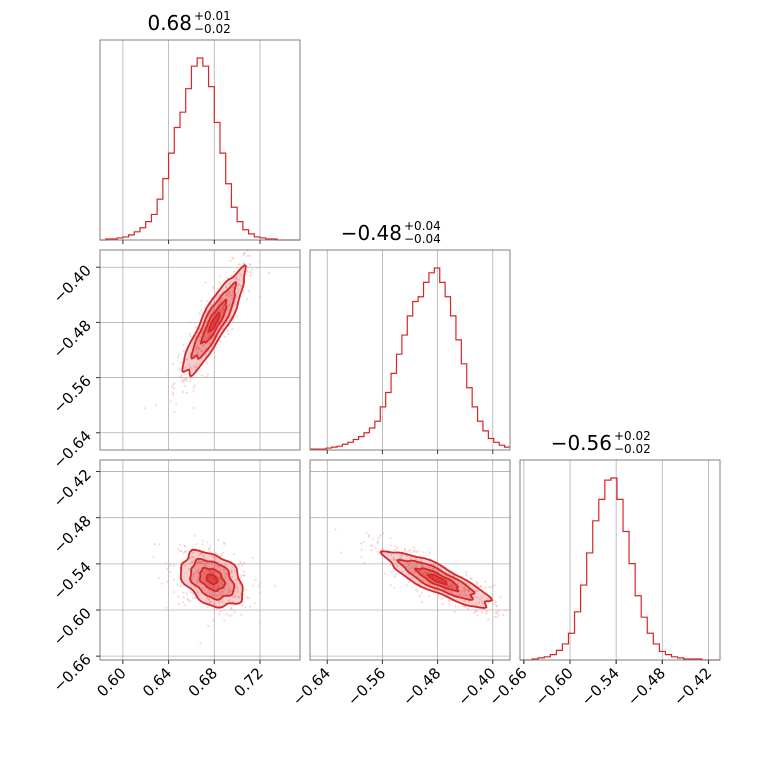  Describe the element at coordinates (72, 580) in the screenshot. I see `y-tick-label: −0.54` at that location.